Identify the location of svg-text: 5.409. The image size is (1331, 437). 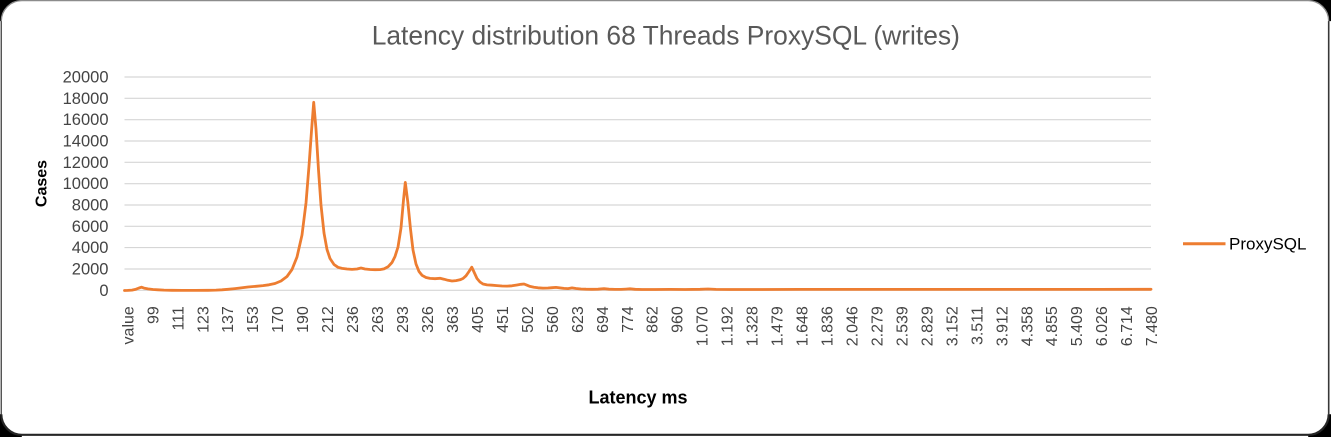
(1077, 326).